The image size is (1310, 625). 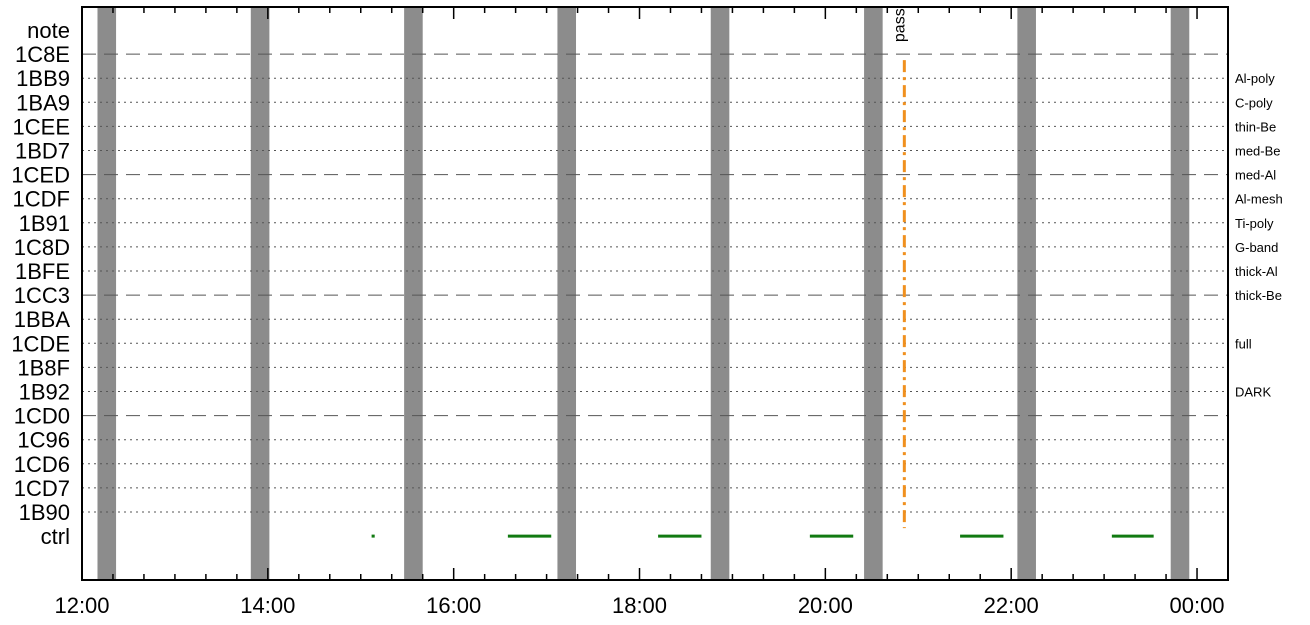 I want to click on y-tick-label: 1B92, so click(x=44, y=392).